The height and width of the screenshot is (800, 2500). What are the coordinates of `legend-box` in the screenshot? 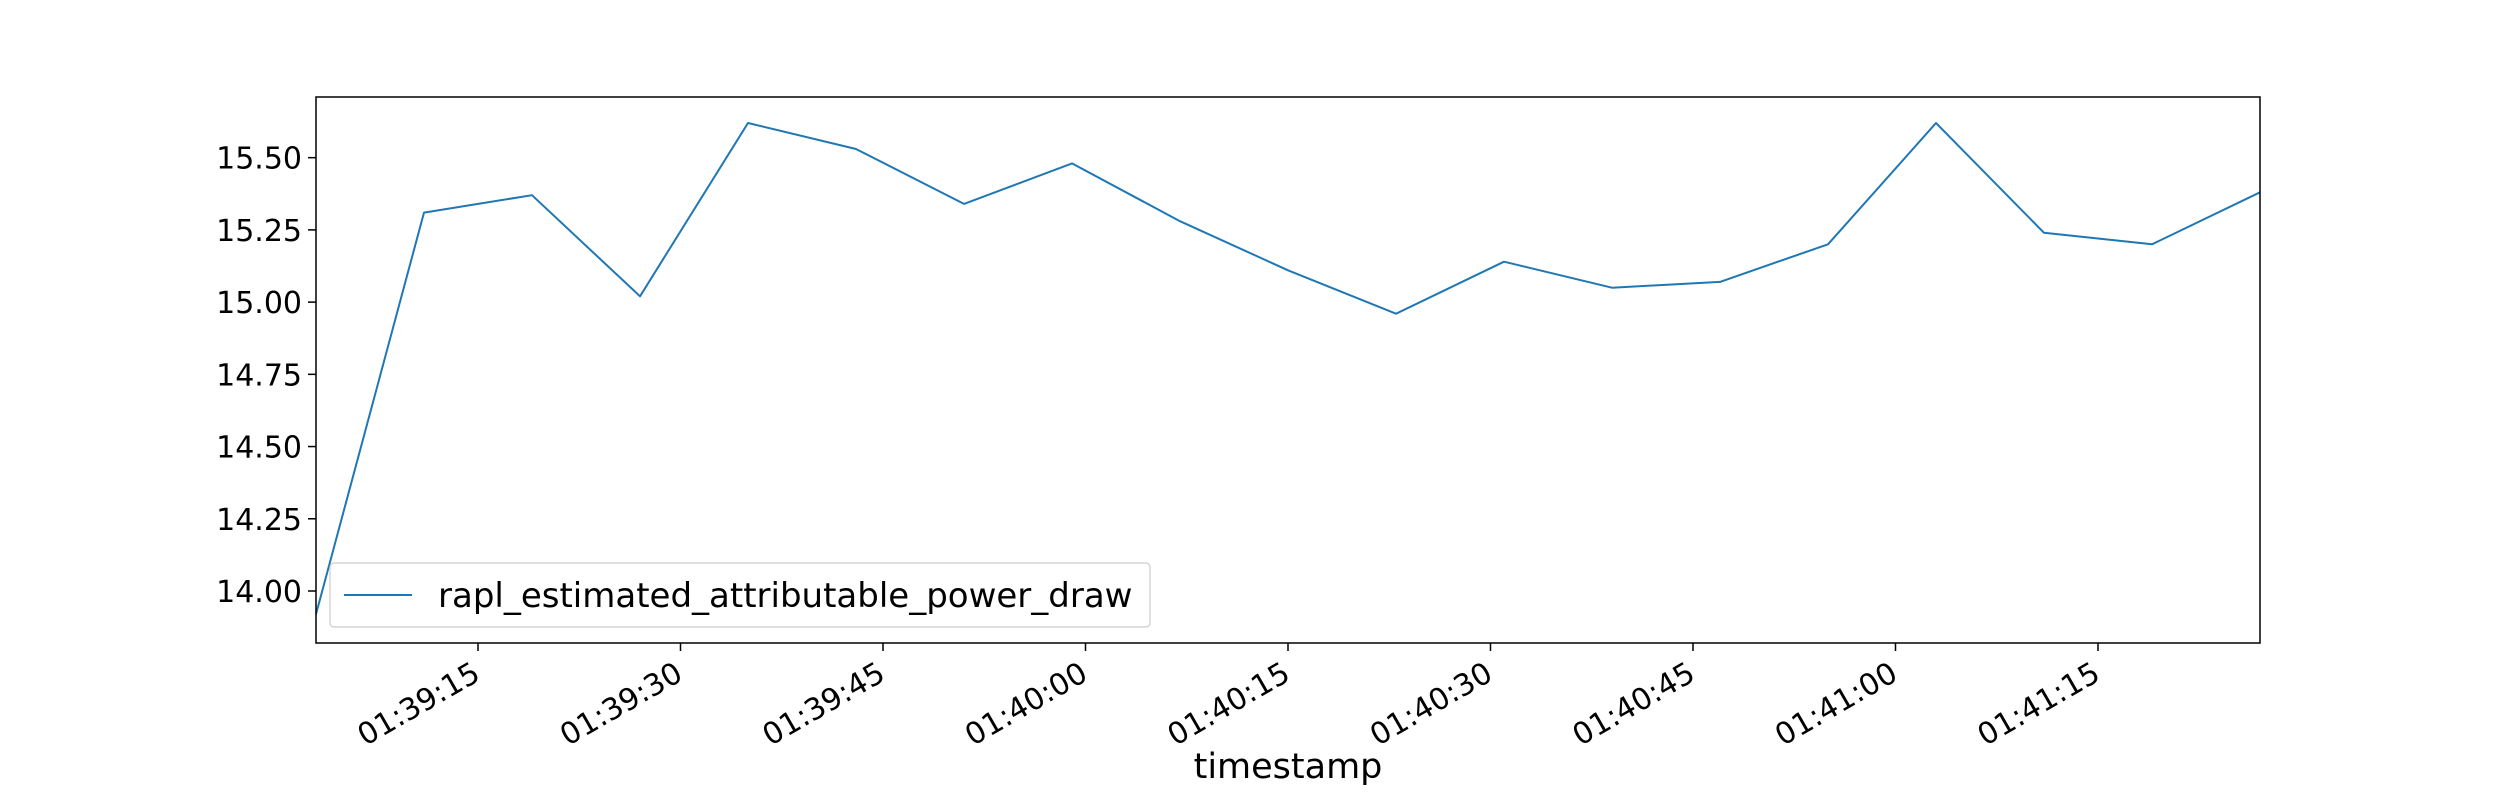 It's located at (740, 595).